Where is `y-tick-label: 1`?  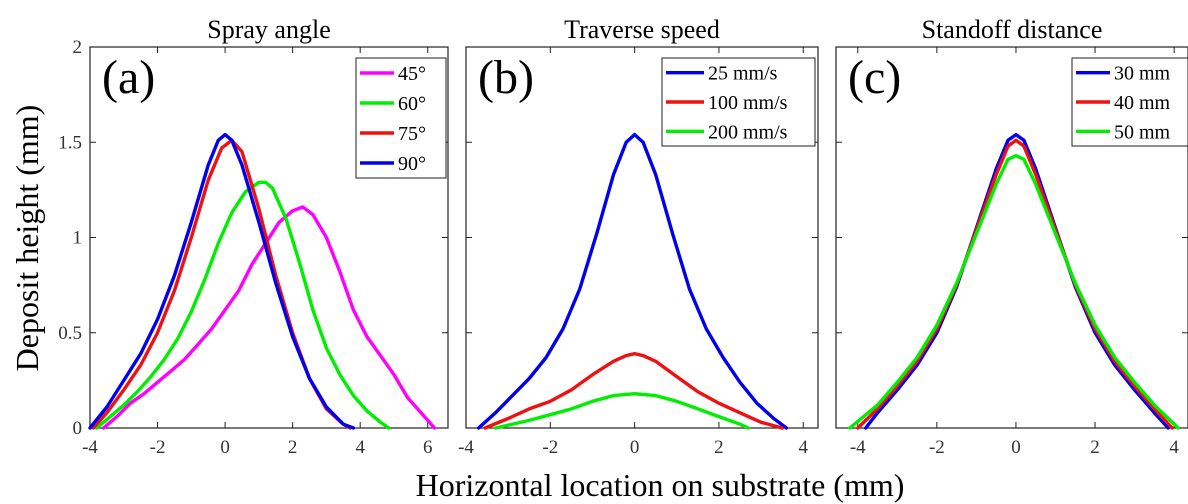 y-tick-label: 1 is located at coordinates (78, 238).